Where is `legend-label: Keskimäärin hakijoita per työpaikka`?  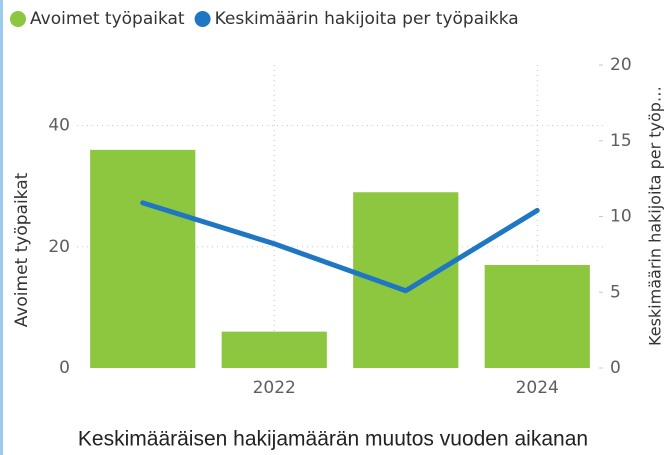 legend-label: Keskimäärin hakijoita per työpaikka is located at coordinates (367, 19).